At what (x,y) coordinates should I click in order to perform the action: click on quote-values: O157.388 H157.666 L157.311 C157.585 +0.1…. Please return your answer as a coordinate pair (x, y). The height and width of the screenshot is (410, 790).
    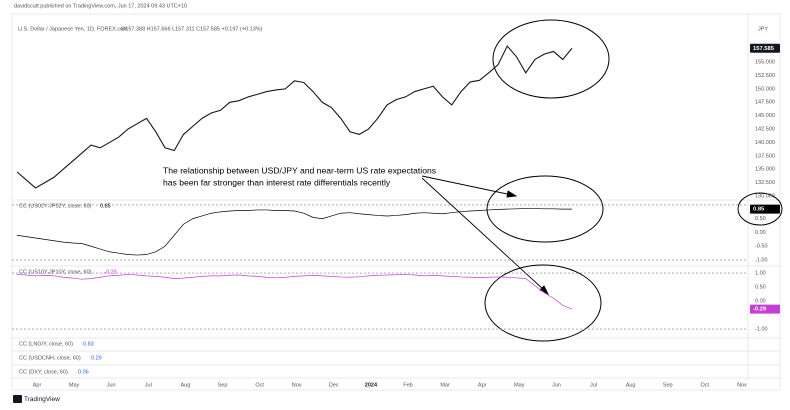
    Looking at the image, I should click on (192, 29).